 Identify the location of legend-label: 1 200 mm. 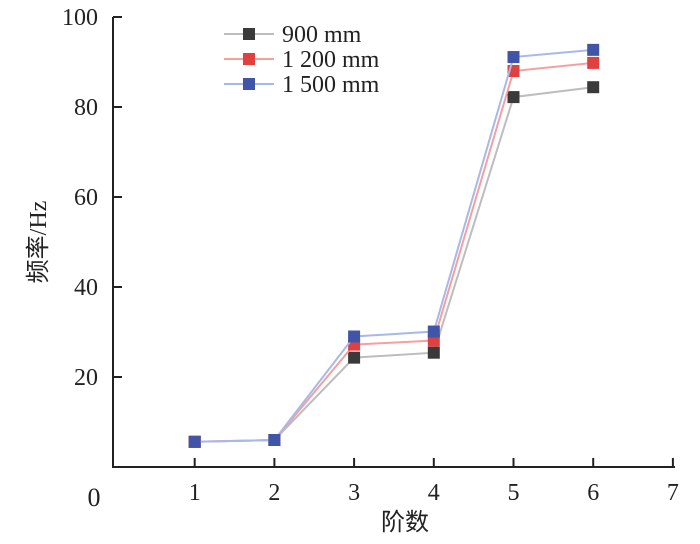
(331, 60).